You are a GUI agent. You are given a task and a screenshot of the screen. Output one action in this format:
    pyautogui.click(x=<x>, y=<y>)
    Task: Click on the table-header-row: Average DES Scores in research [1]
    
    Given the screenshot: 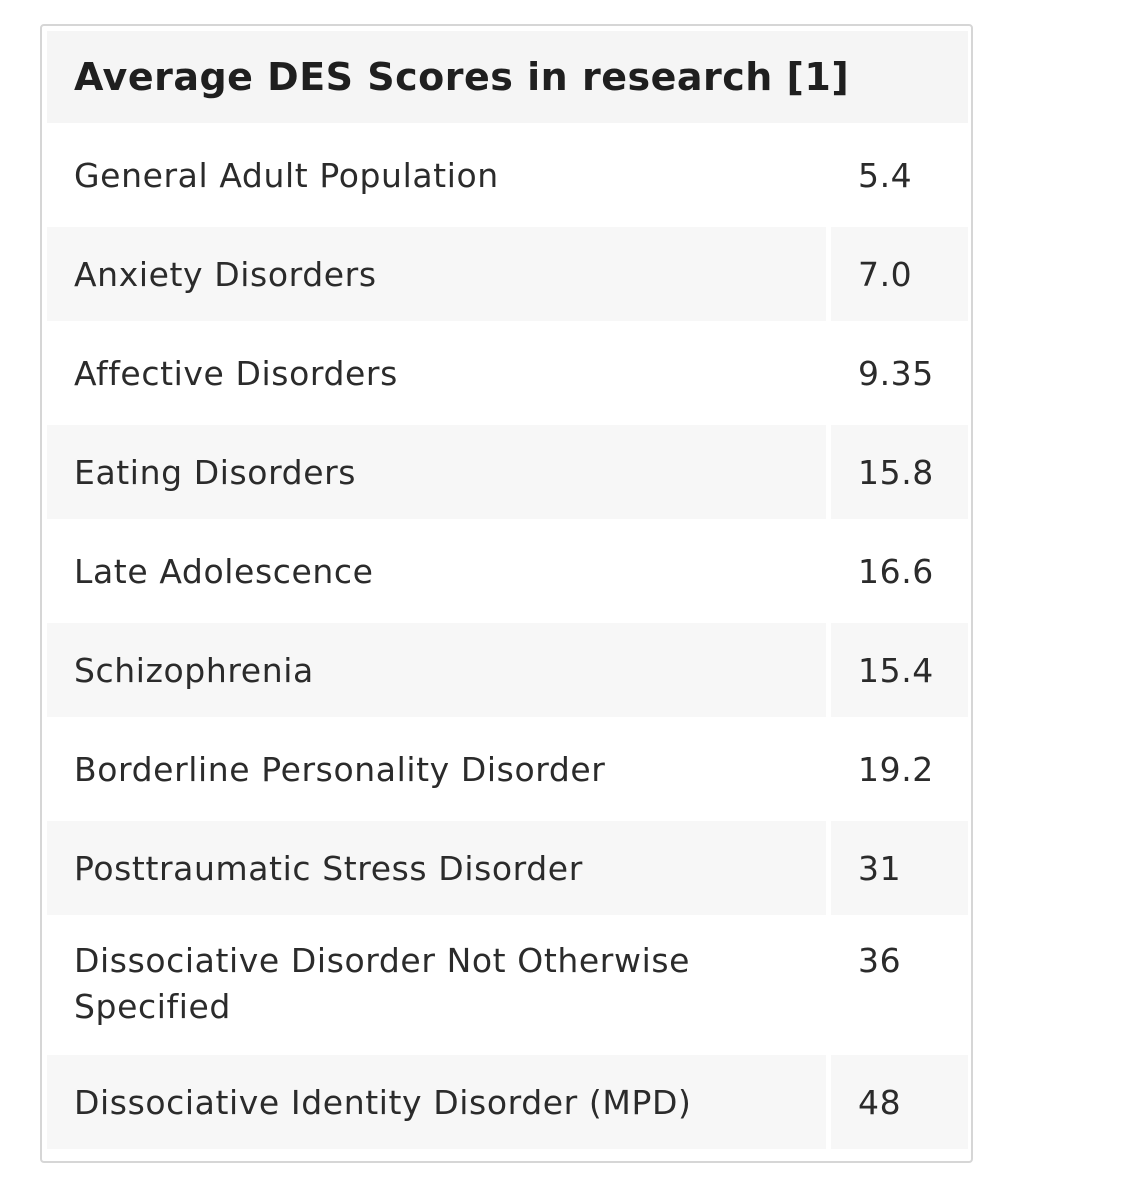 What is the action you would take?
    pyautogui.click(x=507, y=77)
    